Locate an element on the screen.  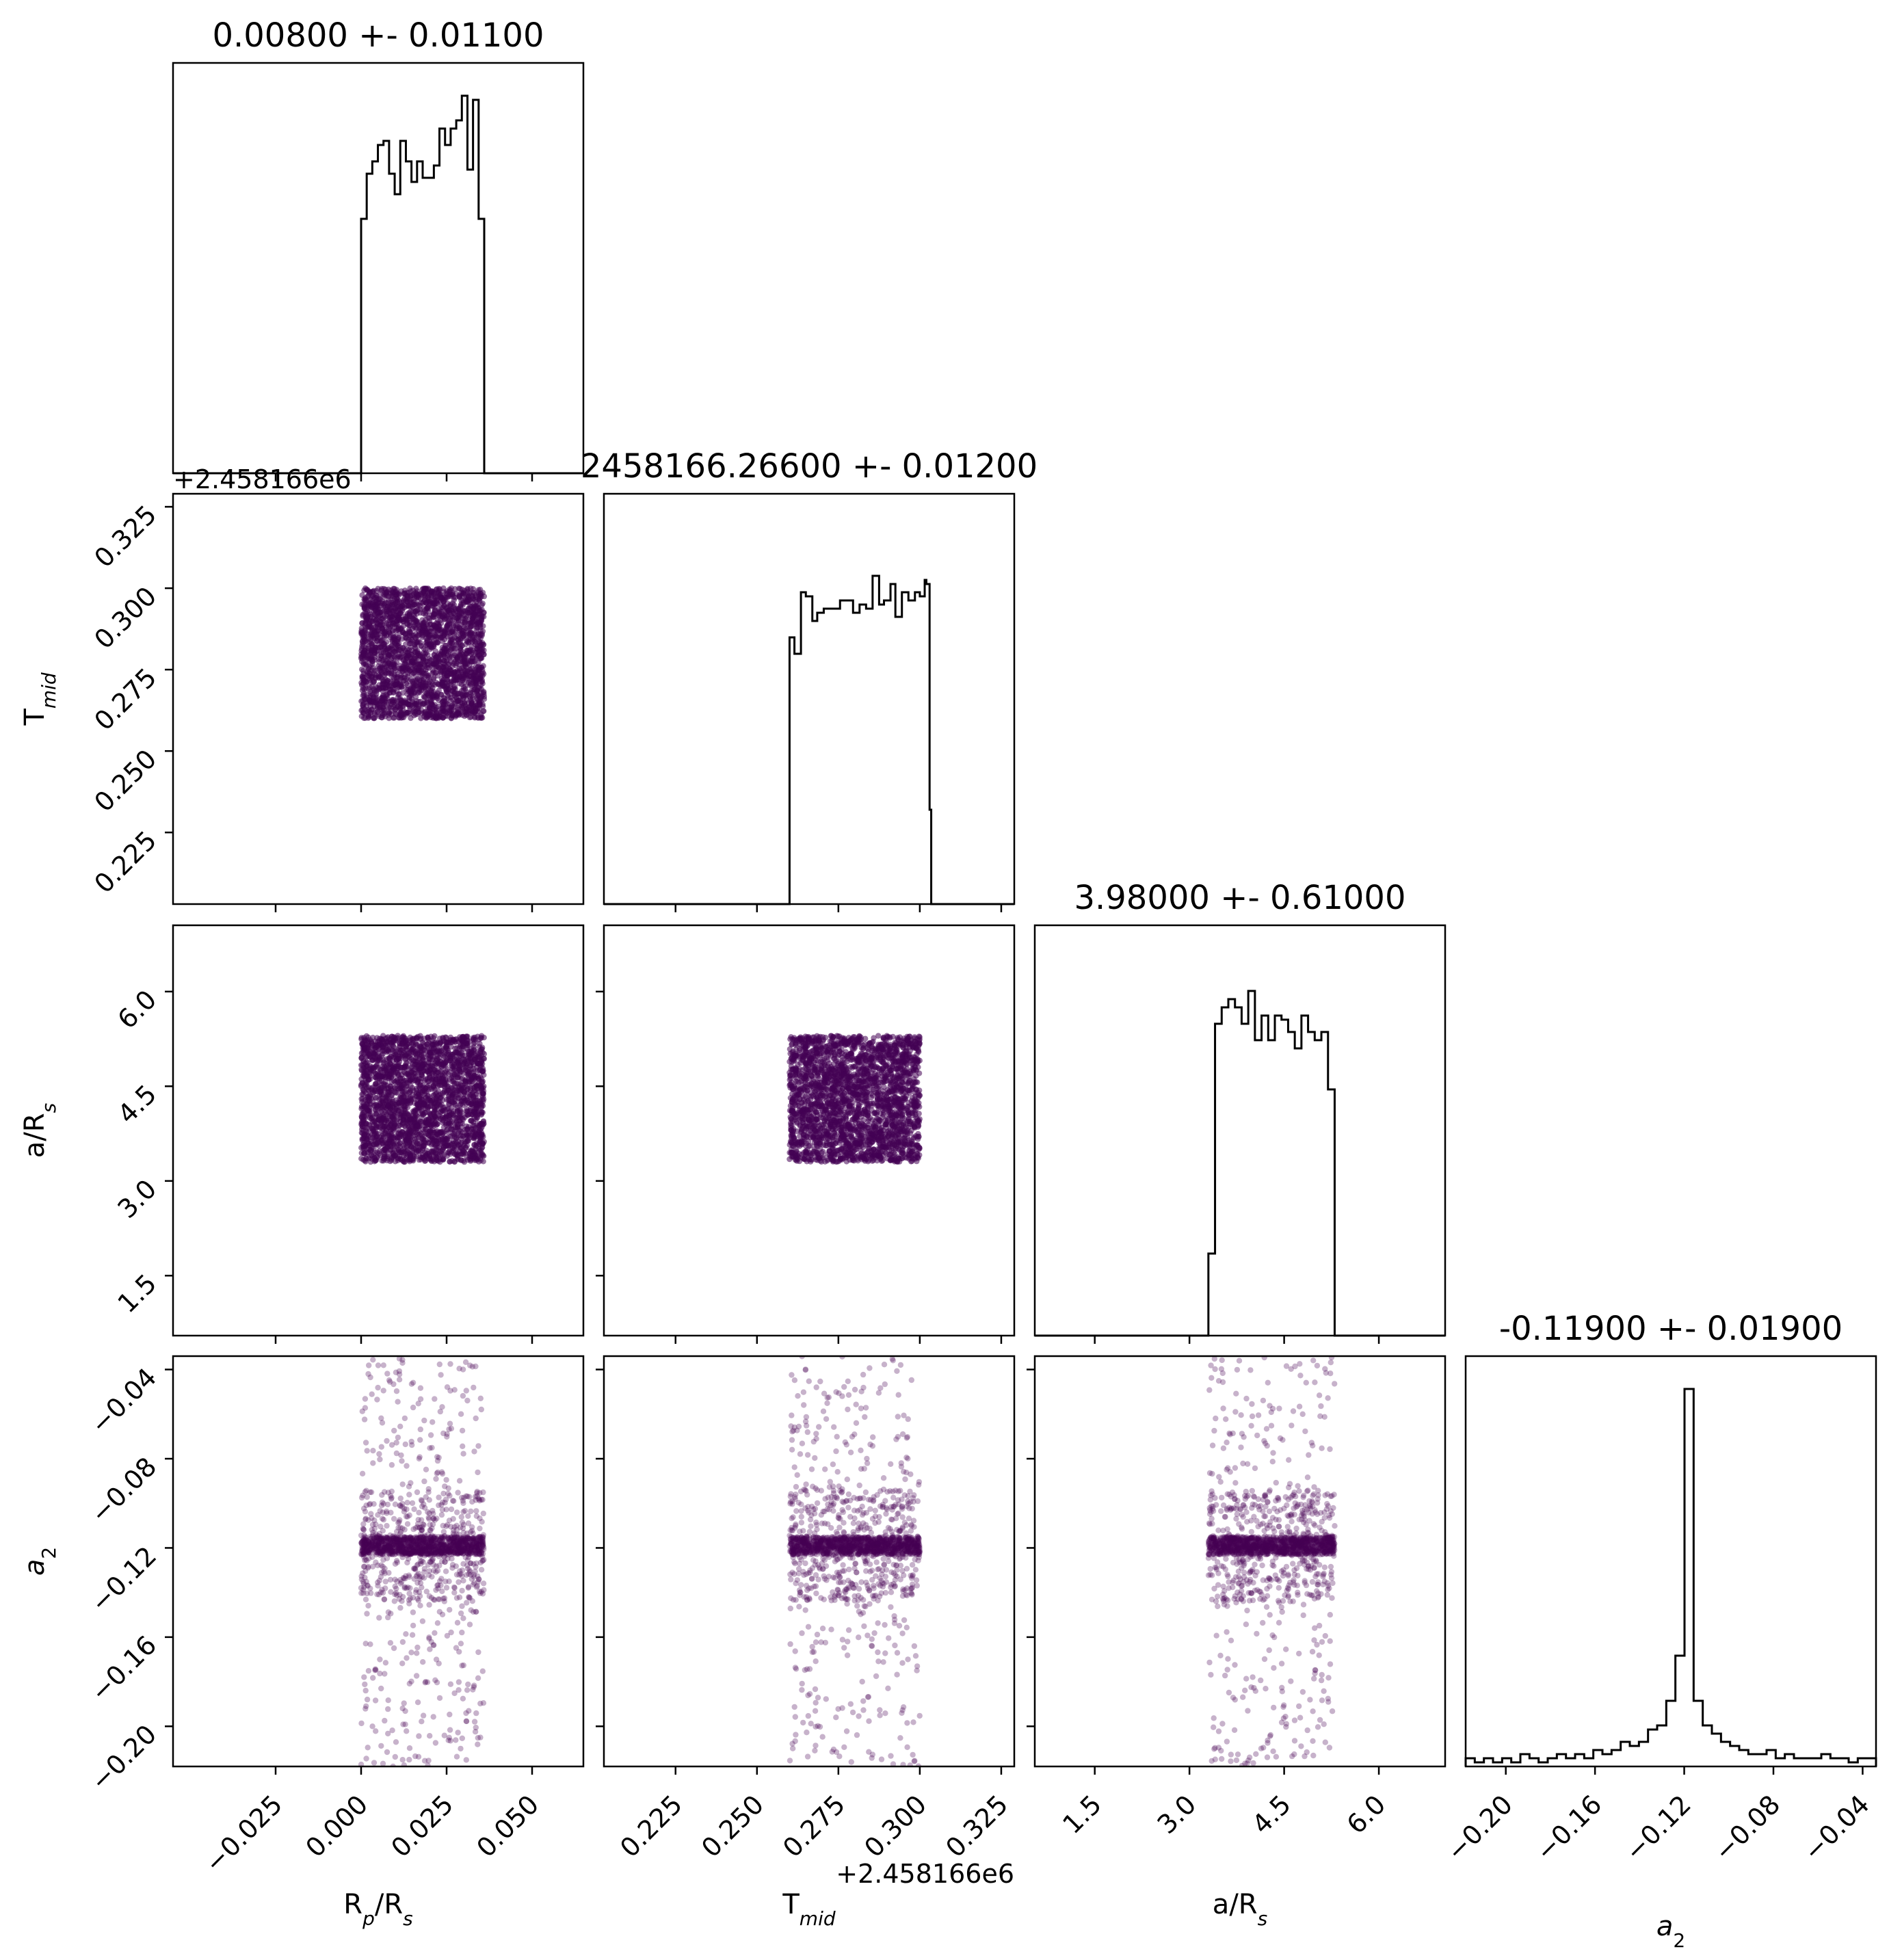
scatter-rp-tmid is located at coordinates (378, 698).